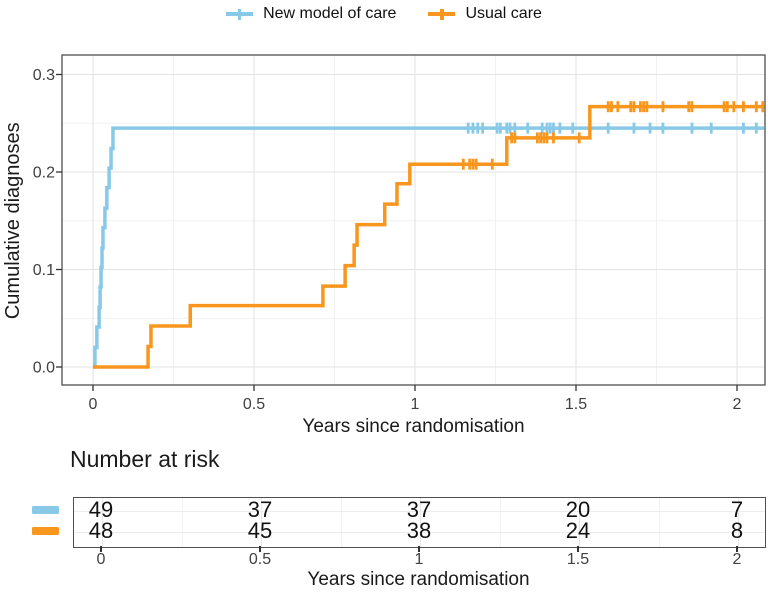 This screenshot has height=599, width=768. What do you see at coordinates (45, 510) in the screenshot?
I see `risk-row-swatch-new-model-of-care` at bounding box center [45, 510].